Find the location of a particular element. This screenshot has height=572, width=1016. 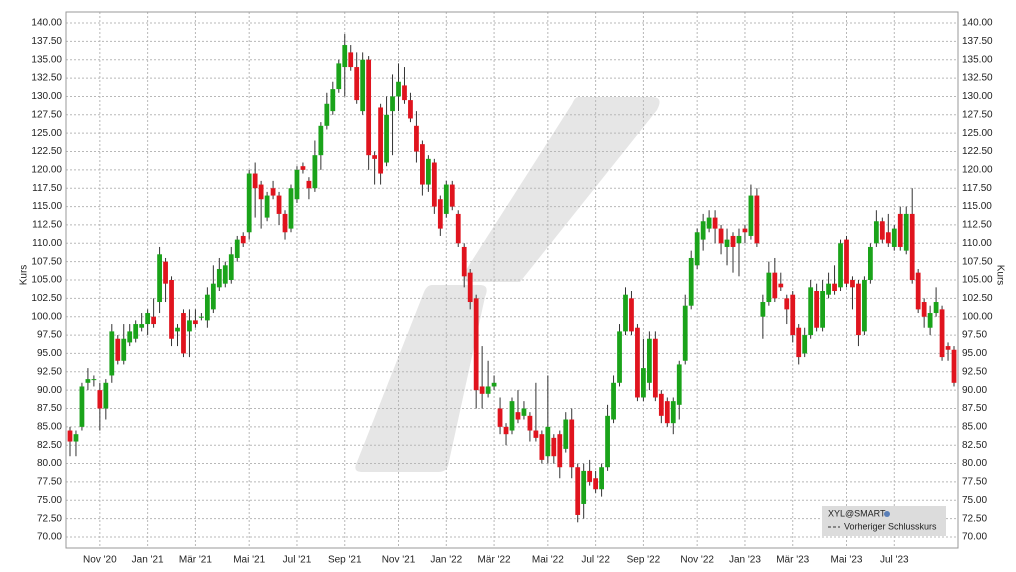

y-tick-label: 70.00 is located at coordinates (49, 537).